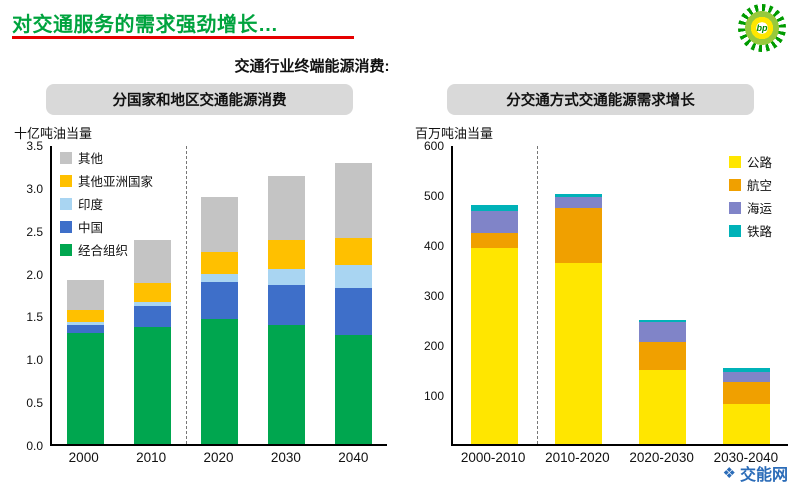  What do you see at coordinates (759, 232) in the screenshot?
I see `legend-label: 铁路` at bounding box center [759, 232].